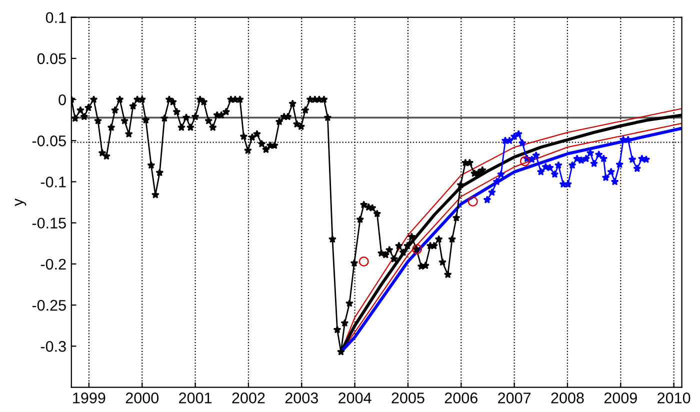  Describe the element at coordinates (53, 264) in the screenshot. I see `y-tick-label: -0.2` at that location.